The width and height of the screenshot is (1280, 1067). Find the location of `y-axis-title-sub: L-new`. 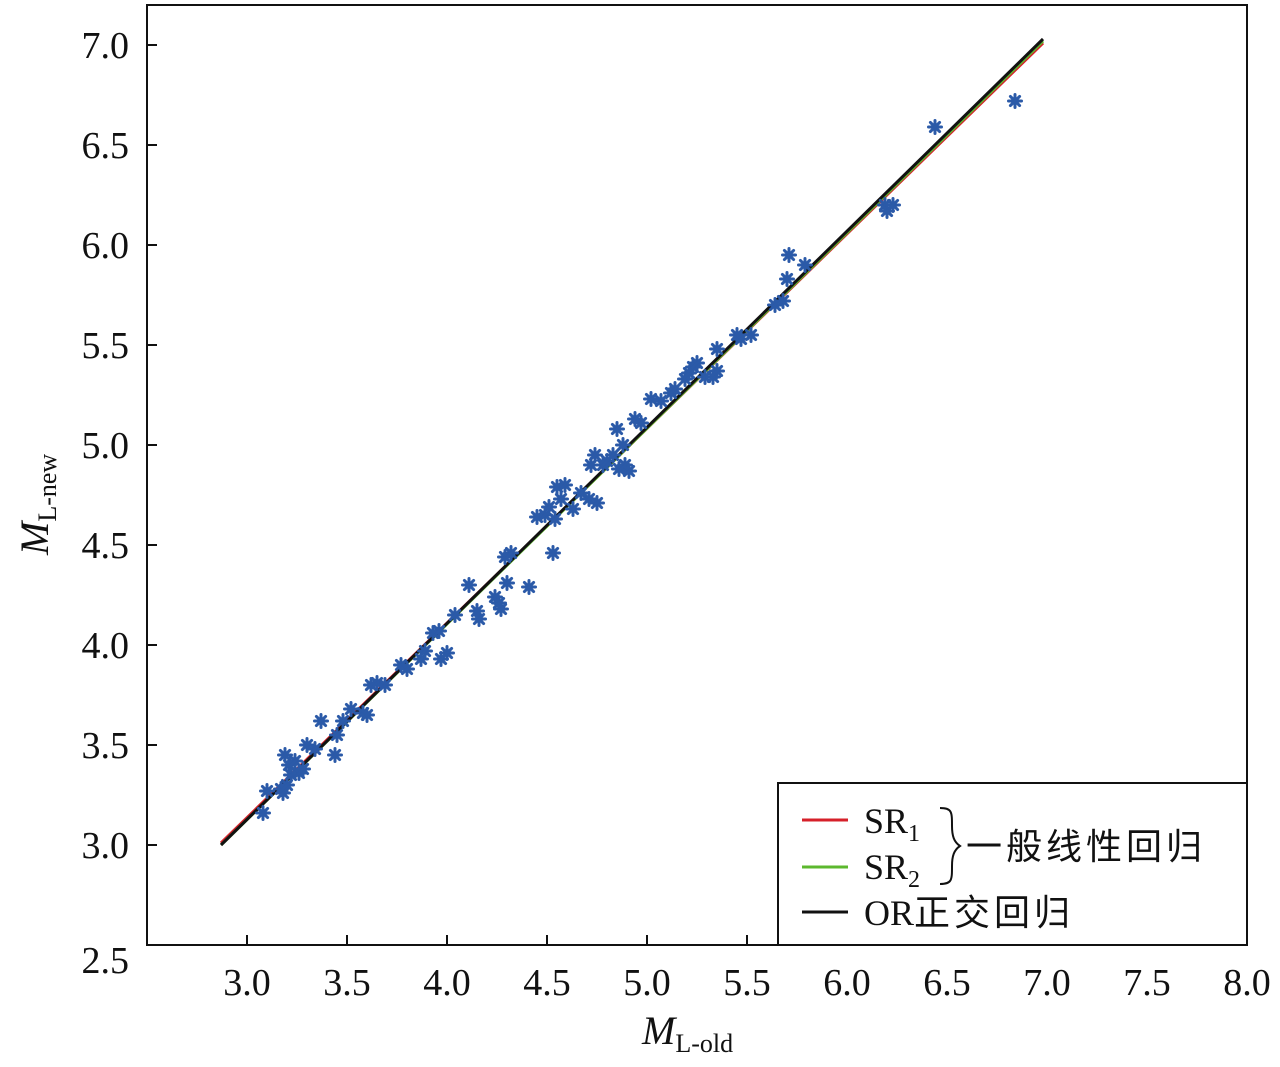

y-axis-title-sub: L-new is located at coordinates (47, 488).